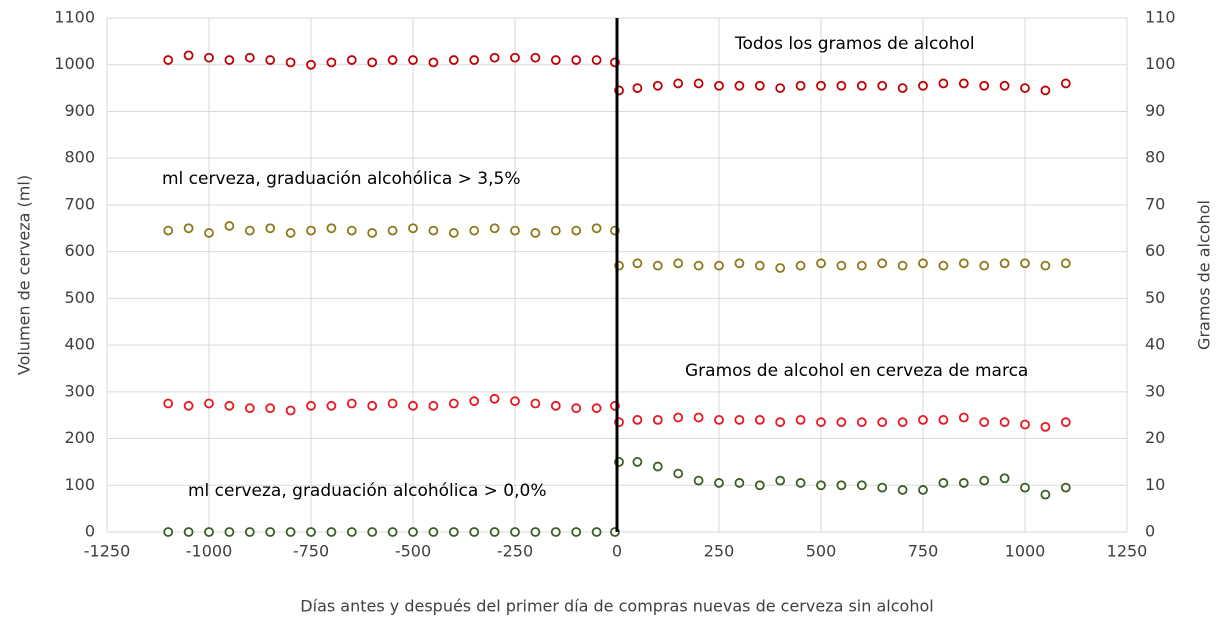 Image resolution: width=1223 pixels, height=627 pixels. What do you see at coordinates (1155, 297) in the screenshot?
I see `y2-tick-label: 50` at bounding box center [1155, 297].